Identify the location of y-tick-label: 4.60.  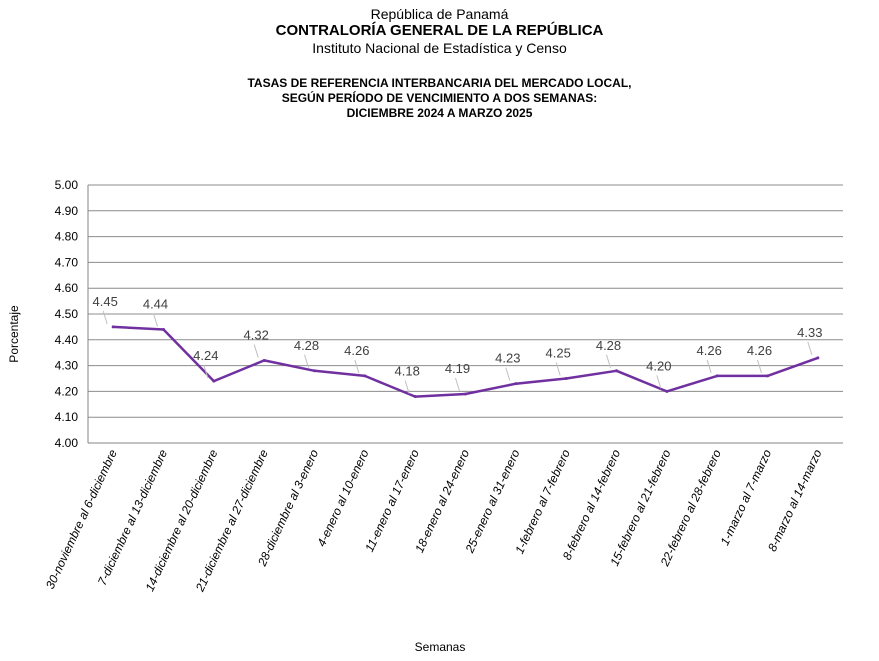
(67, 288).